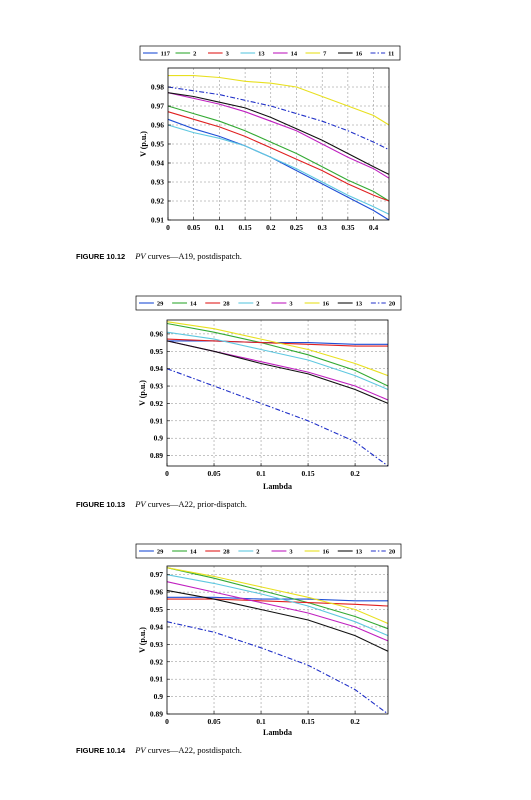 This screenshot has height=800, width=531. Describe the element at coordinates (325, 54) in the screenshot. I see `legend-label-7: 7` at that location.